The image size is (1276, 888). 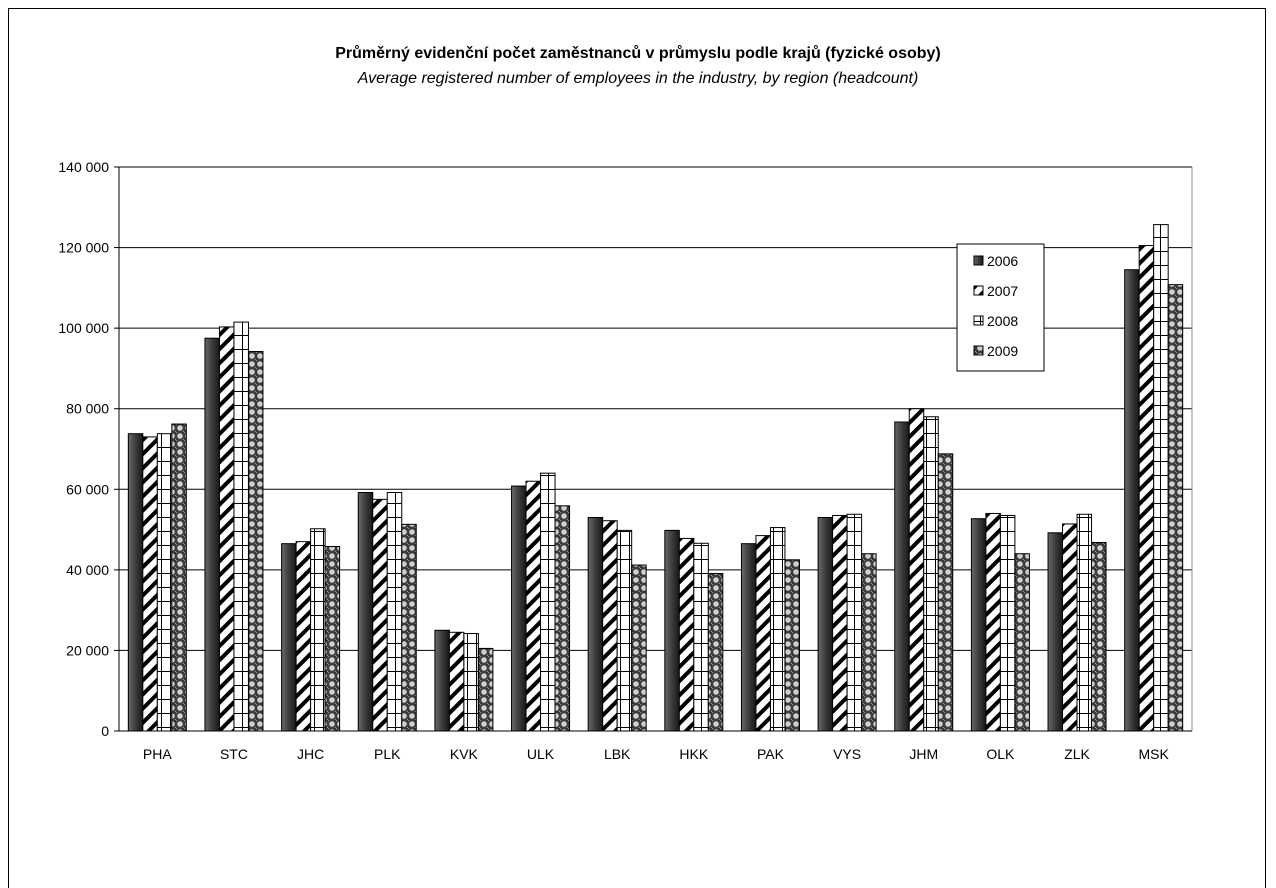 What do you see at coordinates (777, 629) in the screenshot?
I see `bar-2008-PAK` at bounding box center [777, 629].